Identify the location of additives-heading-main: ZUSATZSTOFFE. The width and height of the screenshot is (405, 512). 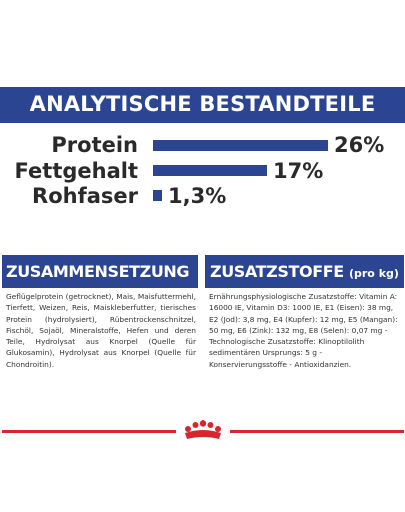
(277, 271).